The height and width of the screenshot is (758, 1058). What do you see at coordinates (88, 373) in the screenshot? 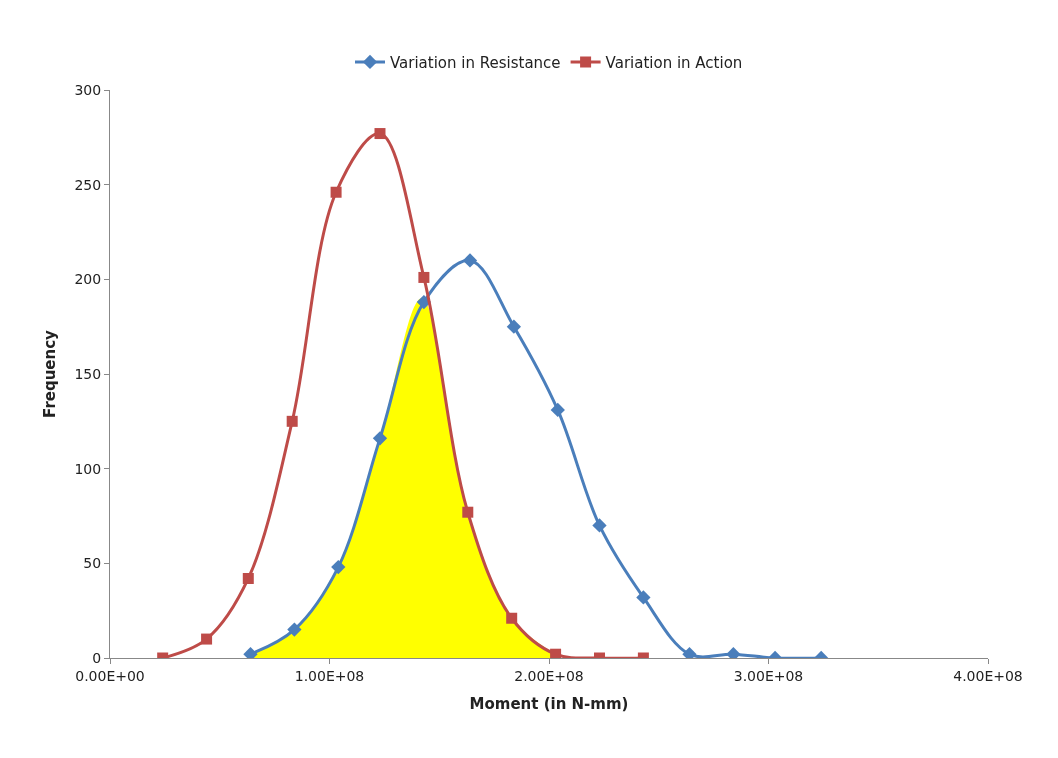
I see `y-tick-label: 150` at bounding box center [88, 373].